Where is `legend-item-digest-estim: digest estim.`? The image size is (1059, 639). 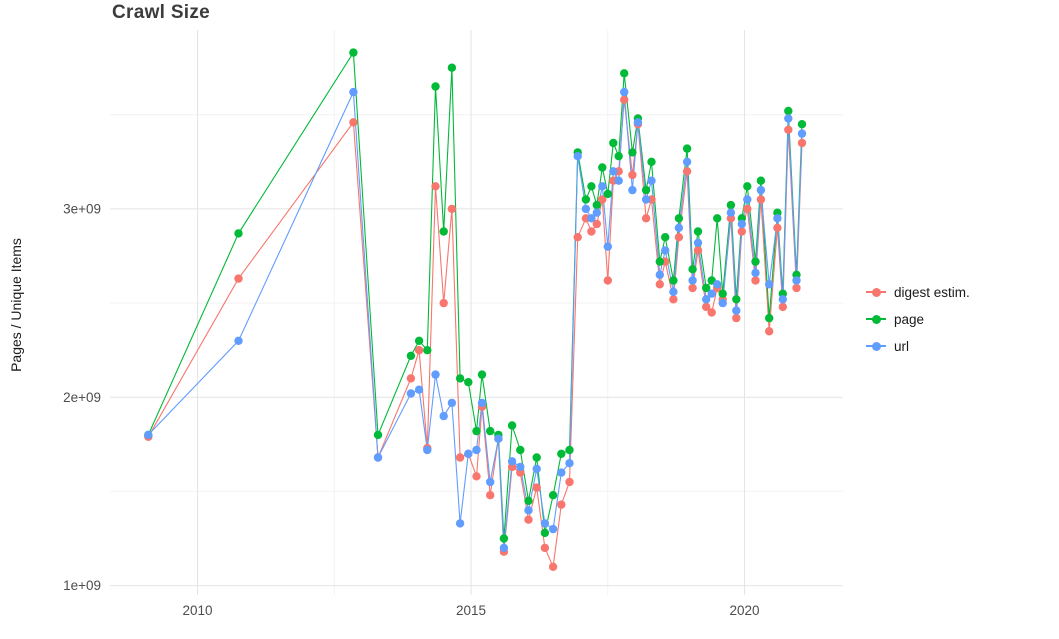
legend-item-digest-estim: digest estim. is located at coordinates (918, 292).